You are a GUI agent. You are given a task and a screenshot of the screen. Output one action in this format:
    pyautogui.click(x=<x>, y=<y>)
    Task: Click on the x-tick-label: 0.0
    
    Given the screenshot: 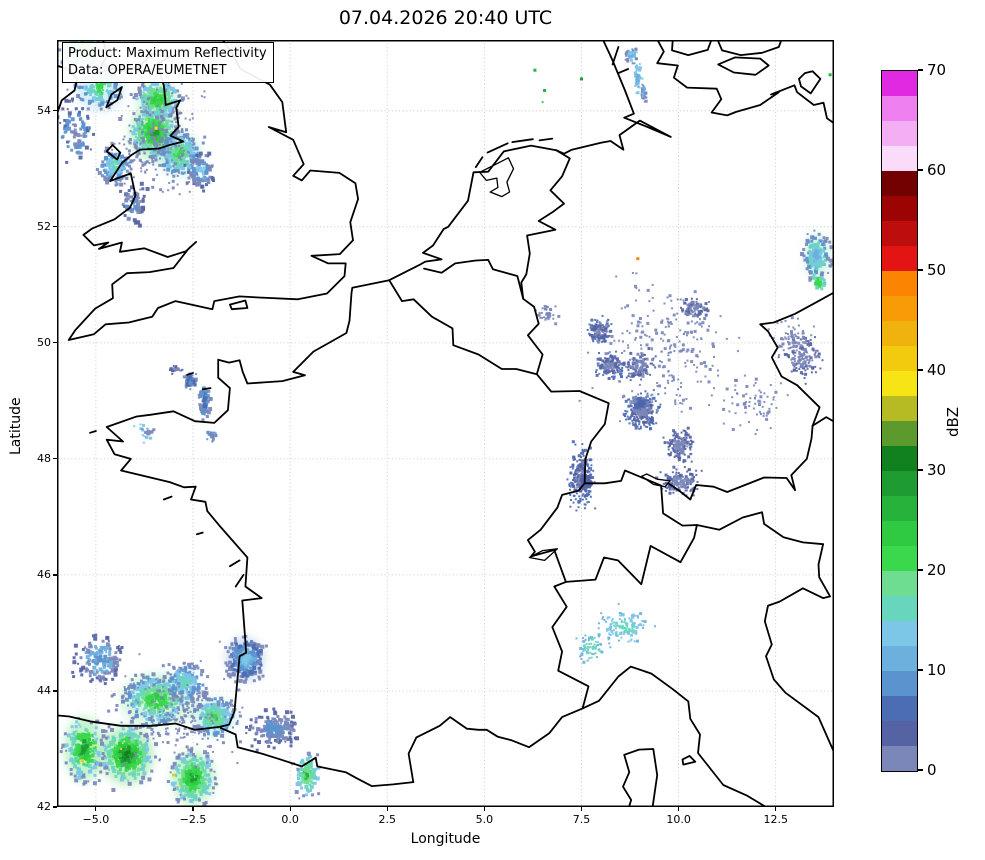 What is the action you would take?
    pyautogui.click(x=290, y=819)
    